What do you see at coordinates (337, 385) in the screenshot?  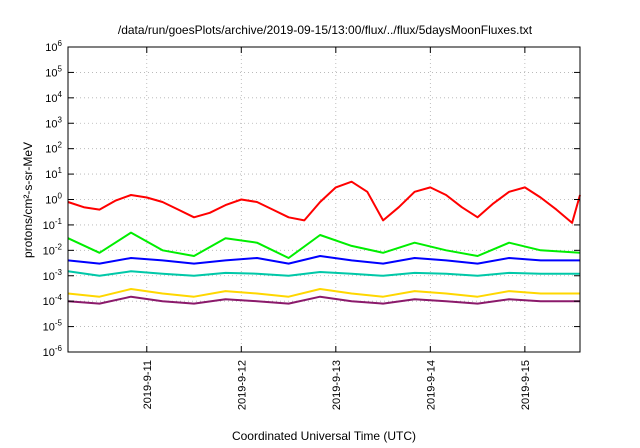 I see `x-tick-label: 2019-9-13` at bounding box center [337, 385].